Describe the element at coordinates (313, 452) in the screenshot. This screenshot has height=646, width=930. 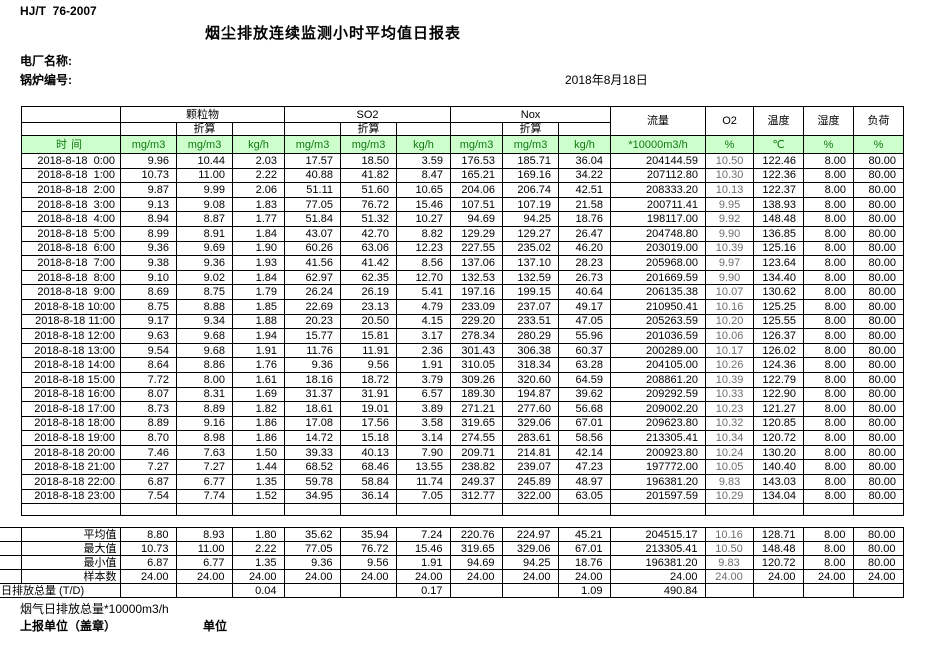
I see `value-cell: 39.33` at that location.